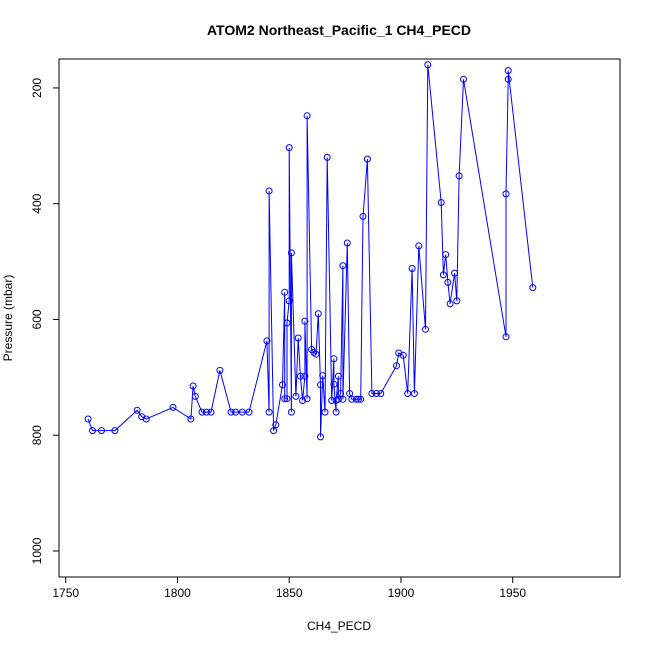  I want to click on x-tick-label: 1750, so click(65, 593).